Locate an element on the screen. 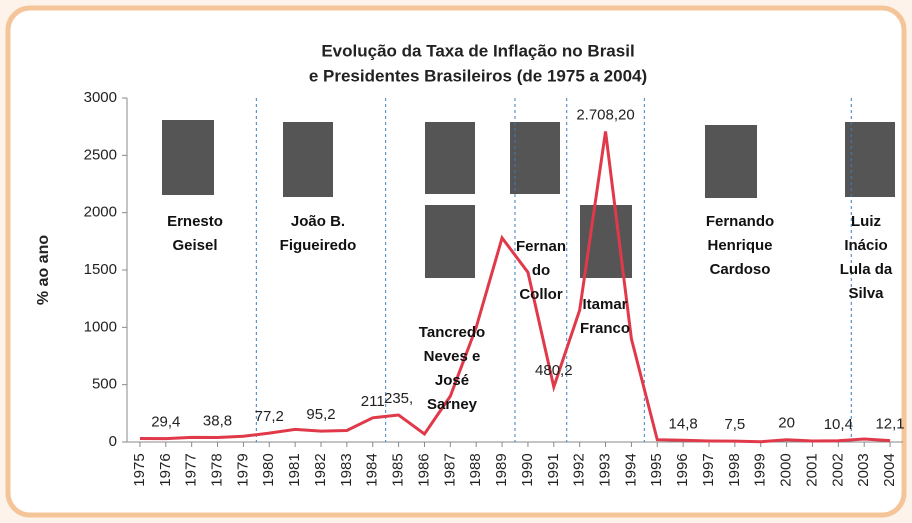 This screenshot has width=912, height=523. x-tick-label: 1998 is located at coordinates (734, 469).